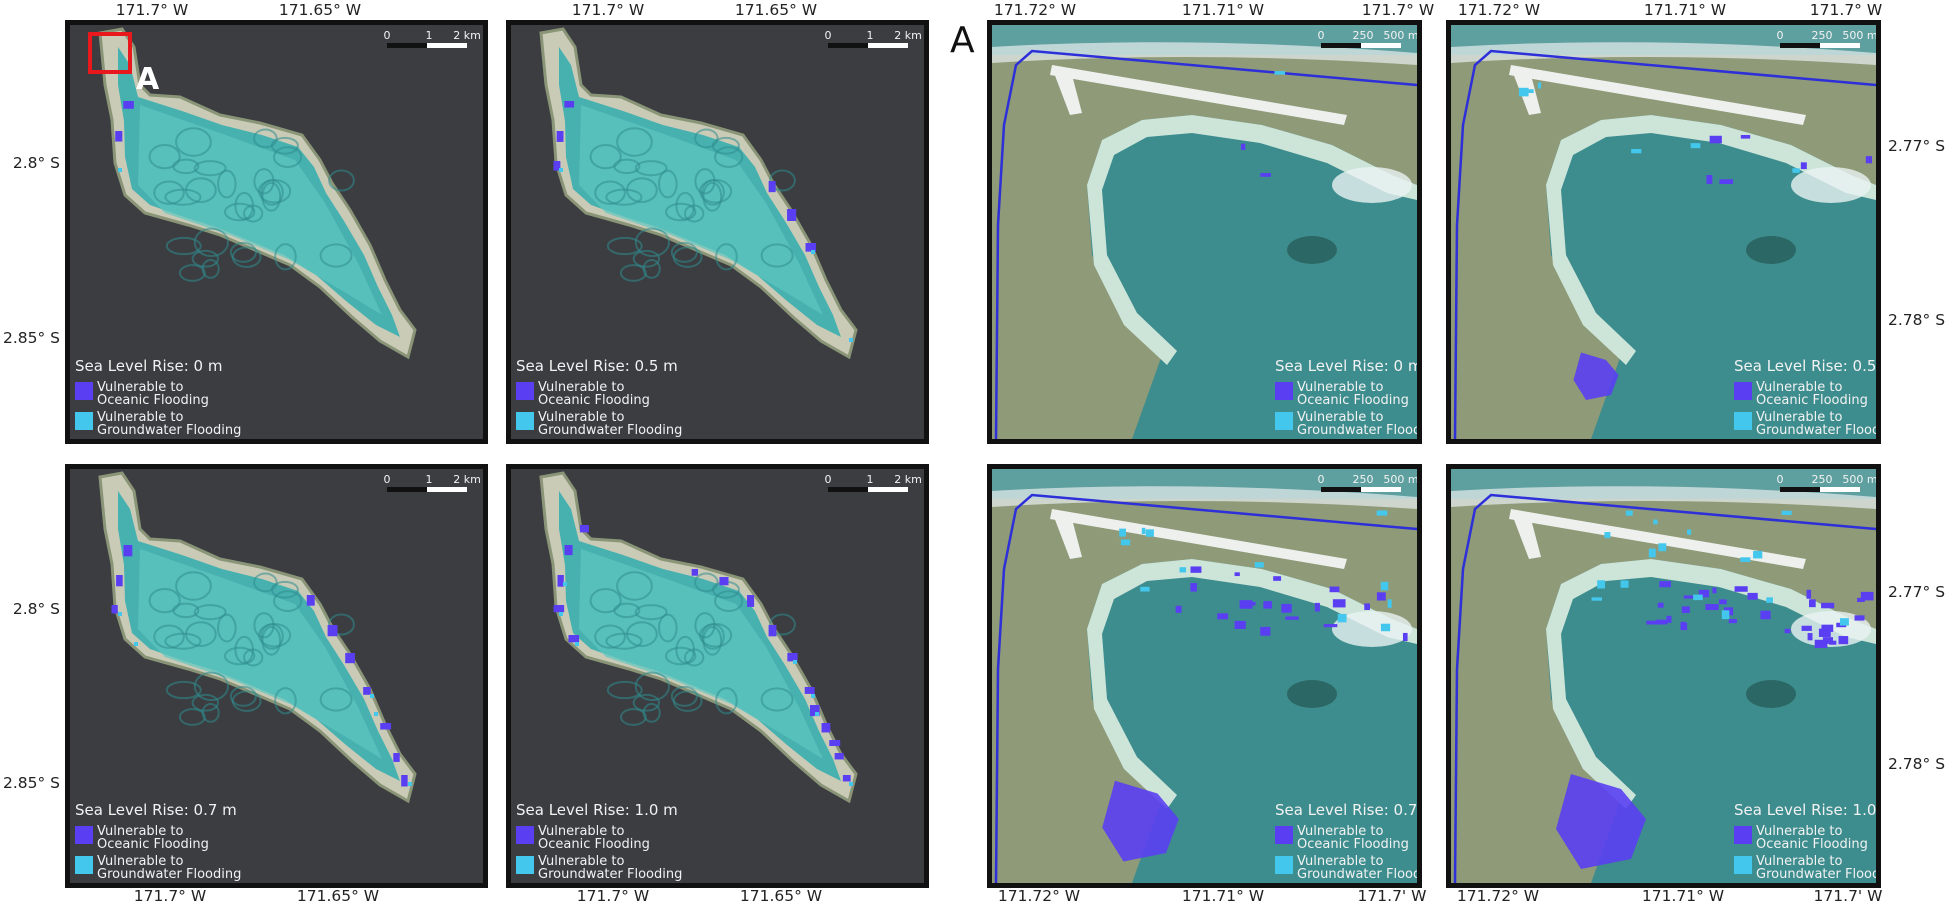  Describe the element at coordinates (1068, 94) in the screenshot. I see `airport-apron` at that location.